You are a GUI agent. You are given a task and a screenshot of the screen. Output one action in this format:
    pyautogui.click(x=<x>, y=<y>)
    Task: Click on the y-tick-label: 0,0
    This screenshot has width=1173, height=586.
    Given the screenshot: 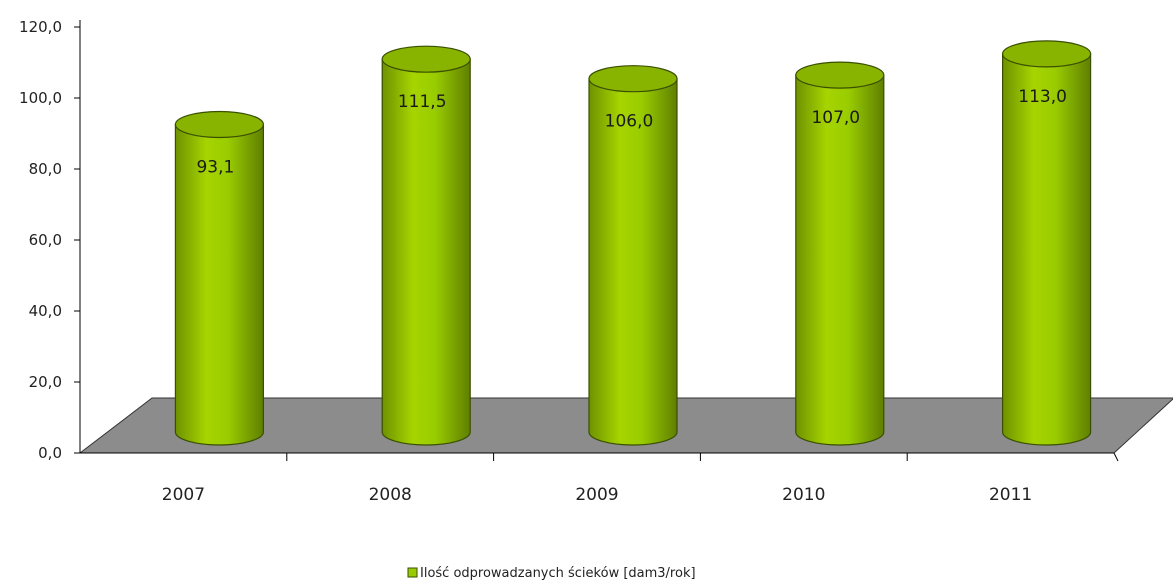 What is the action you would take?
    pyautogui.click(x=50, y=453)
    